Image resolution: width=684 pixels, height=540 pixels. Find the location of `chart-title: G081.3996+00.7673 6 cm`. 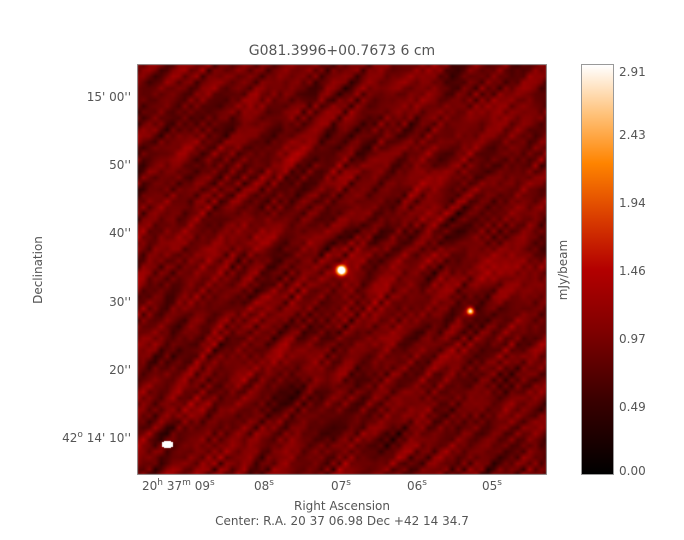

chart-title: G081.3996+00.7673 6 cm is located at coordinates (342, 51).